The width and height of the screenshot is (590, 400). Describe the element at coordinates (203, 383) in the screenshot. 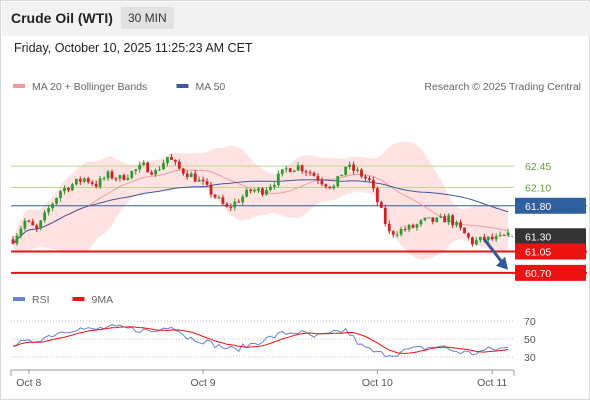

I see `x-tick-label-1: Oct 9` at that location.